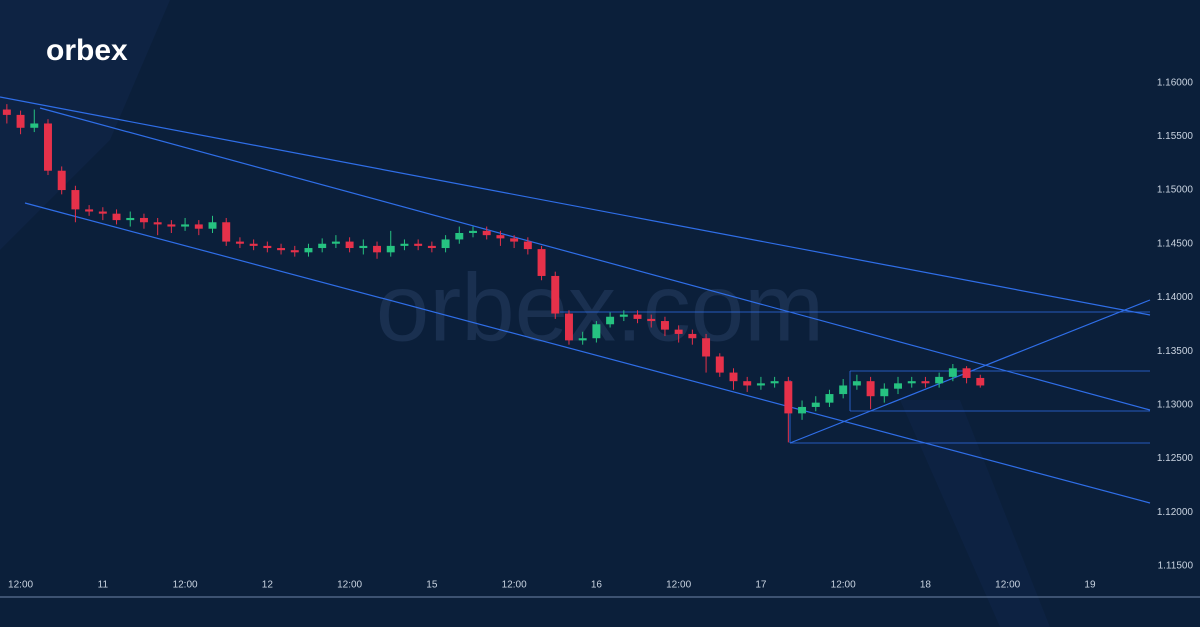  Describe the element at coordinates (1175, 512) in the screenshot. I see `y-tick-label: 1.12000` at that location.